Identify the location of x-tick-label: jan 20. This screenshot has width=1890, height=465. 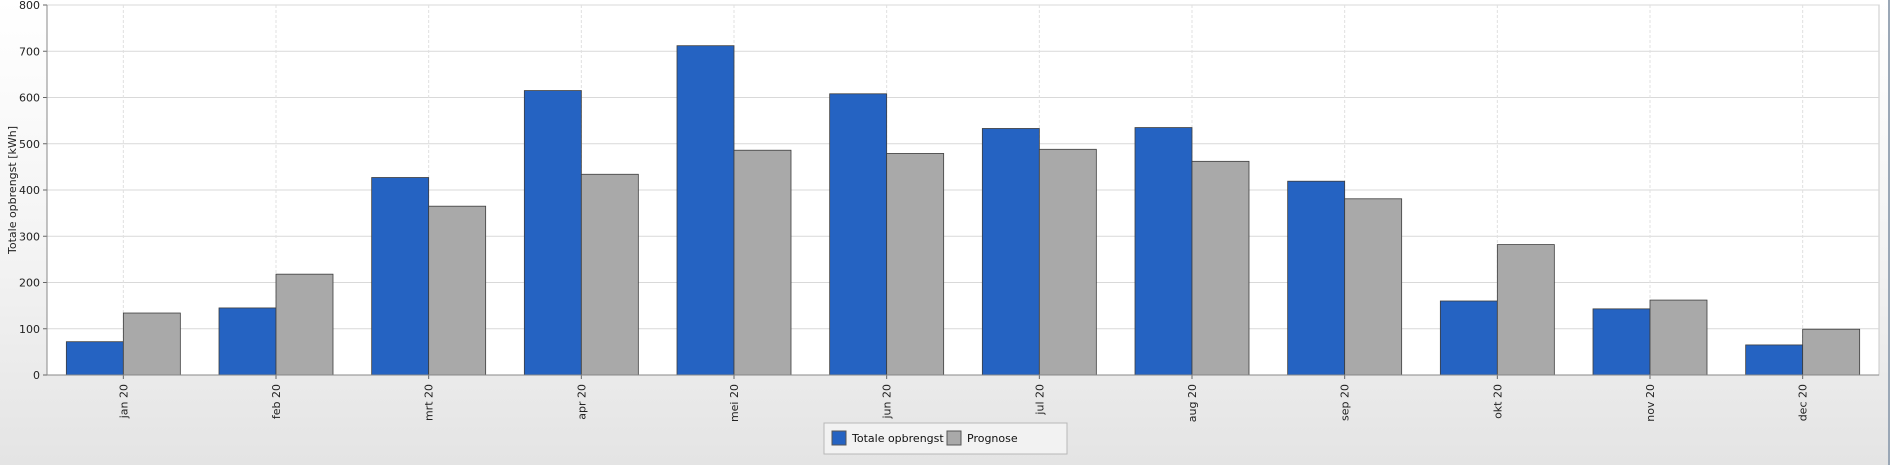
(123, 401).